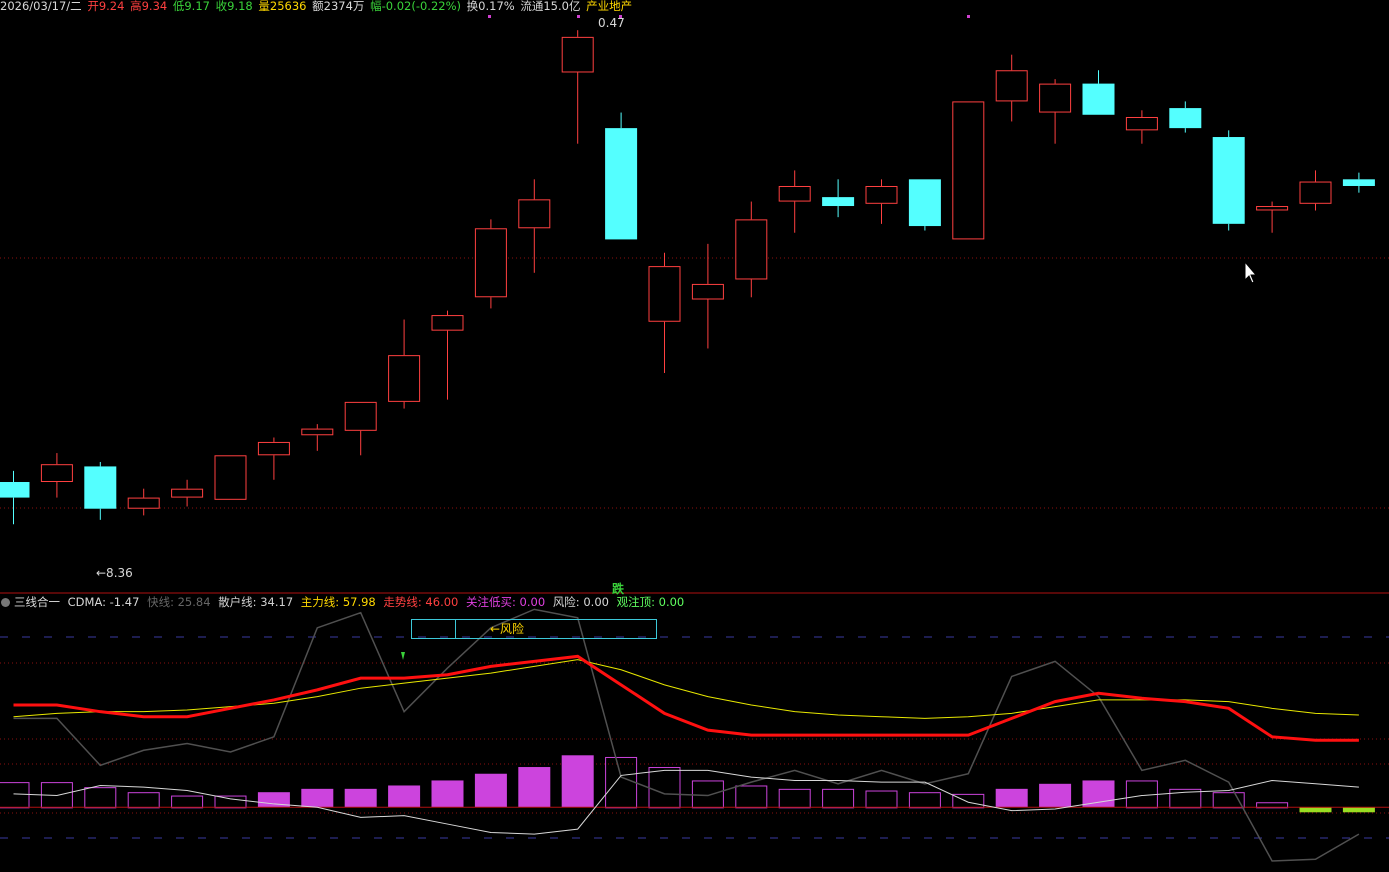 This screenshot has width=1389, height=872. What do you see at coordinates (421, 602) in the screenshot?
I see `indicator-trend: 走势线: 46.00` at bounding box center [421, 602].